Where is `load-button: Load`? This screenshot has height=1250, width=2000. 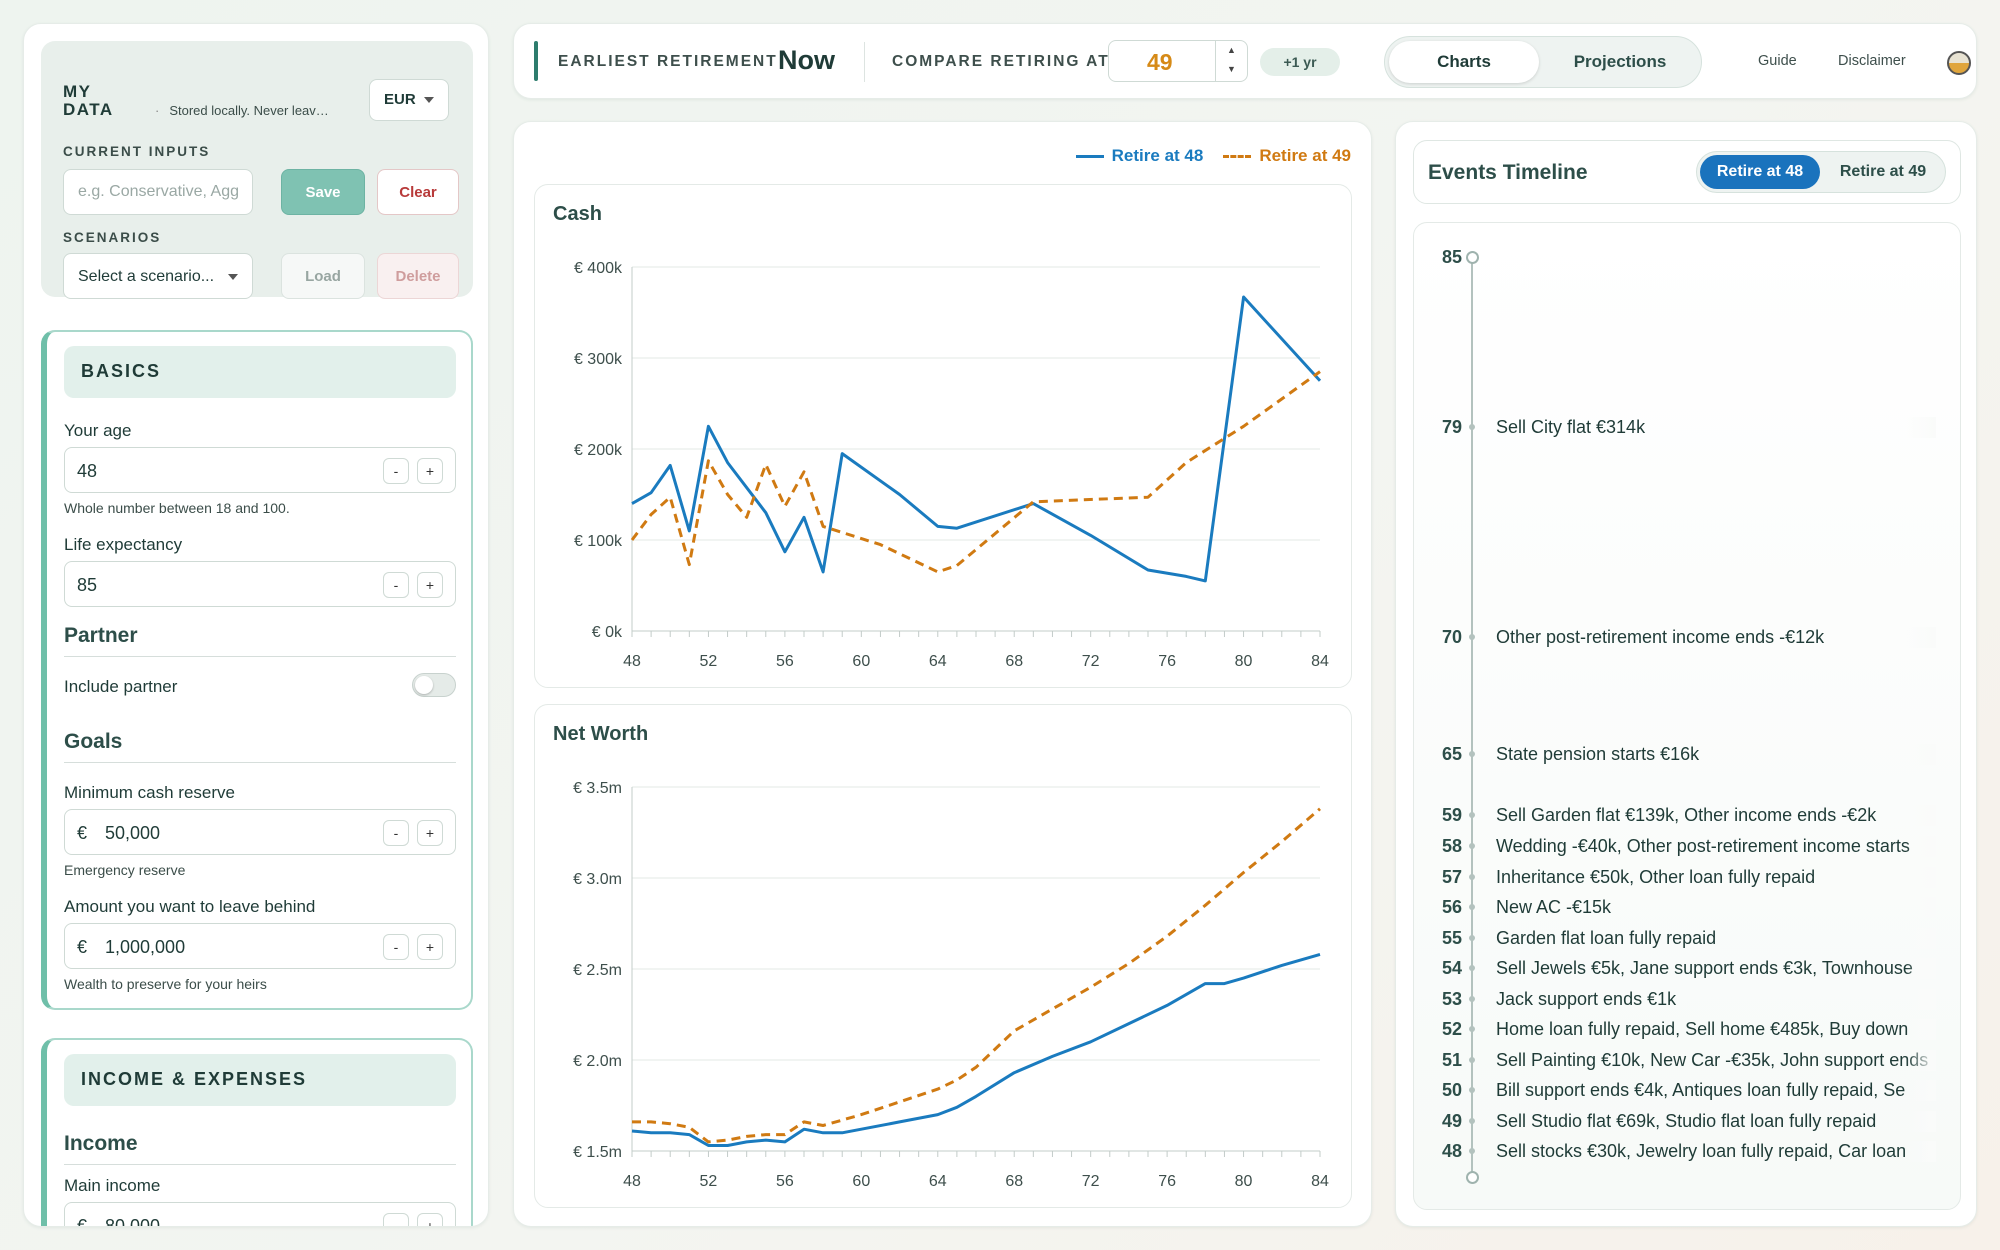
load-button: Load is located at coordinates (323, 276).